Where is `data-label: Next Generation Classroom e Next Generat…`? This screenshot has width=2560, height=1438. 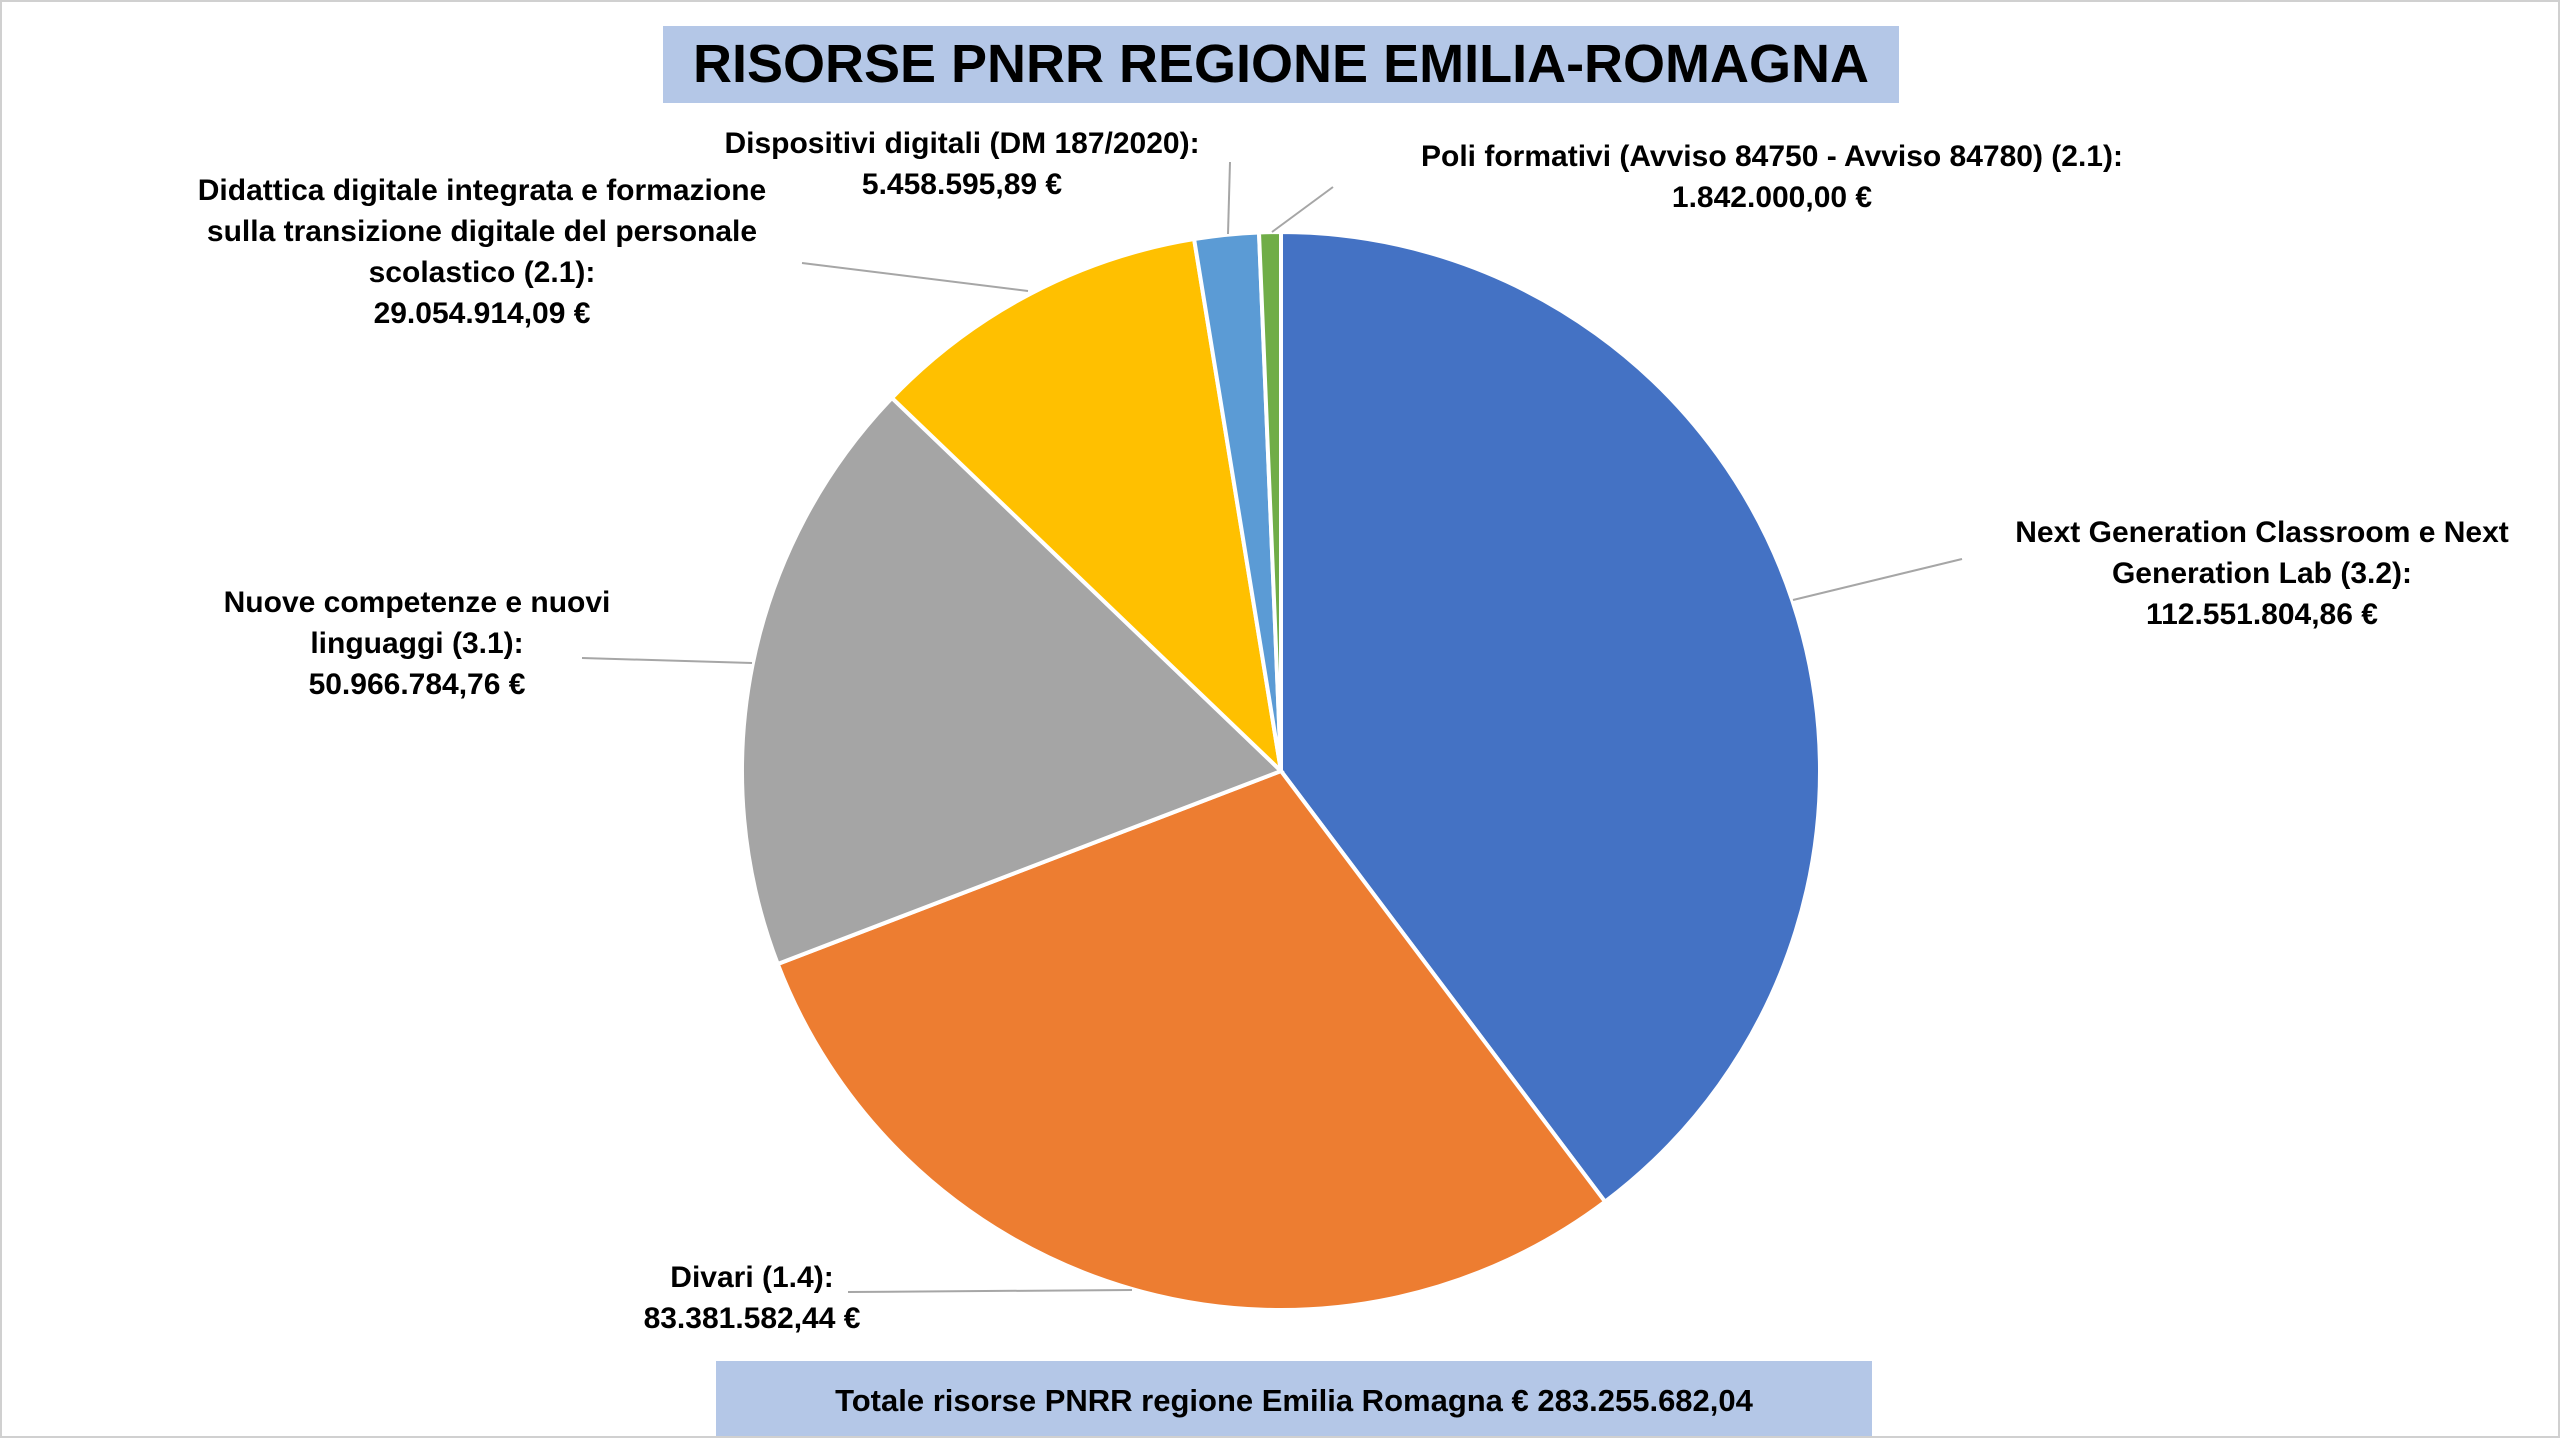
data-label: Next Generation Classroom e Next Generat… is located at coordinates (2262, 573).